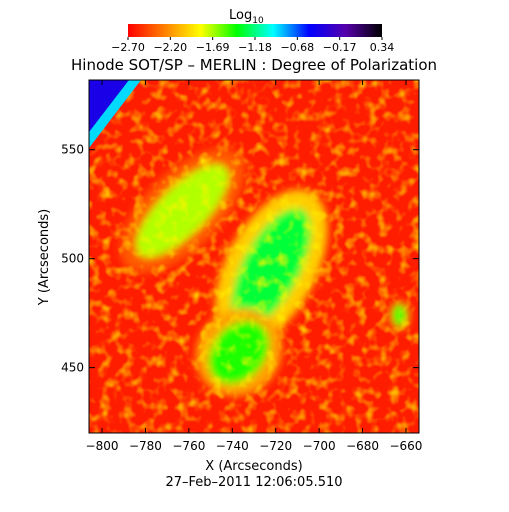  What do you see at coordinates (253, 482) in the screenshot?
I see `timestamp: 27–Feb–2011 12:06:05.510` at bounding box center [253, 482].